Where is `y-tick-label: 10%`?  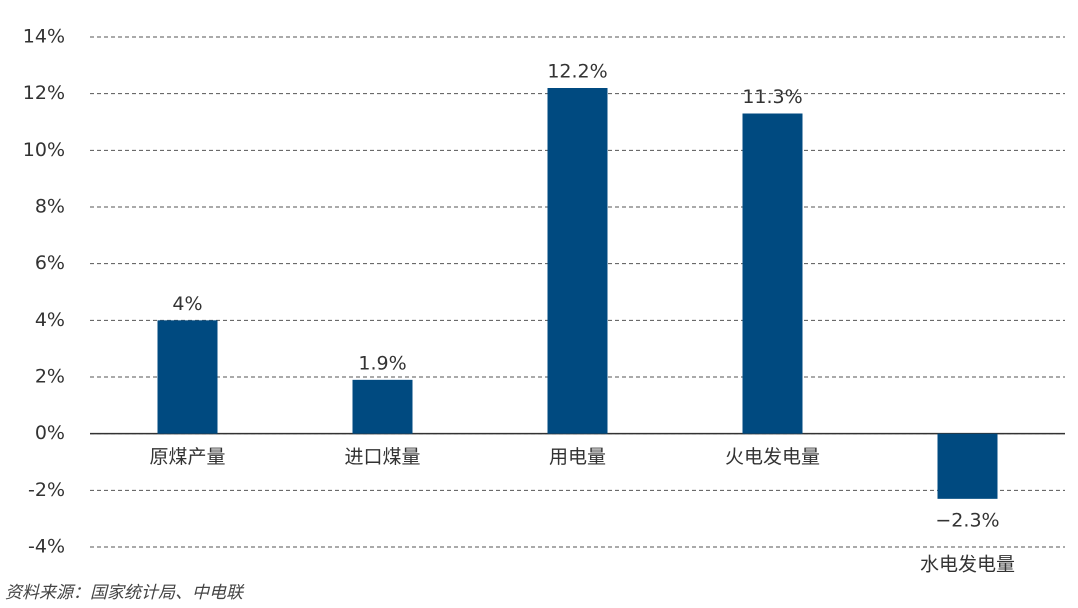
y-tick-label: 10% is located at coordinates (44, 150).